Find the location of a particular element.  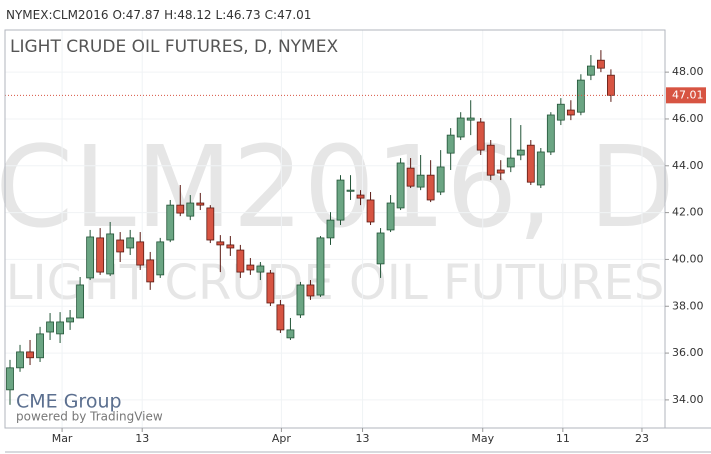

x-tick-label: Mar is located at coordinates (62, 438).